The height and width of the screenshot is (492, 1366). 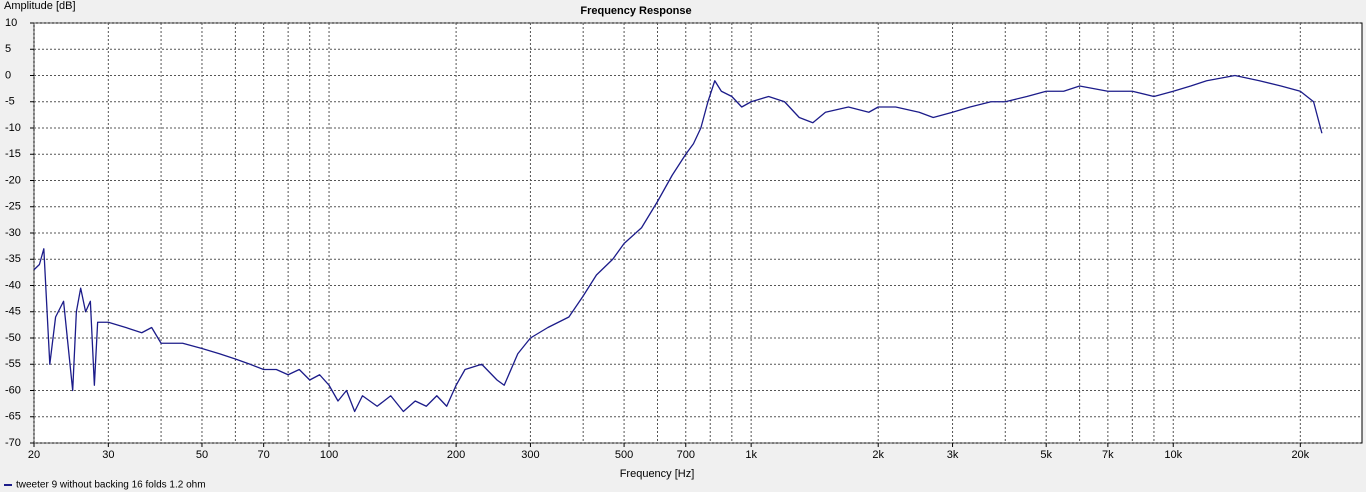 What do you see at coordinates (13, 285) in the screenshot?
I see `y-tick-label: -40` at bounding box center [13, 285].